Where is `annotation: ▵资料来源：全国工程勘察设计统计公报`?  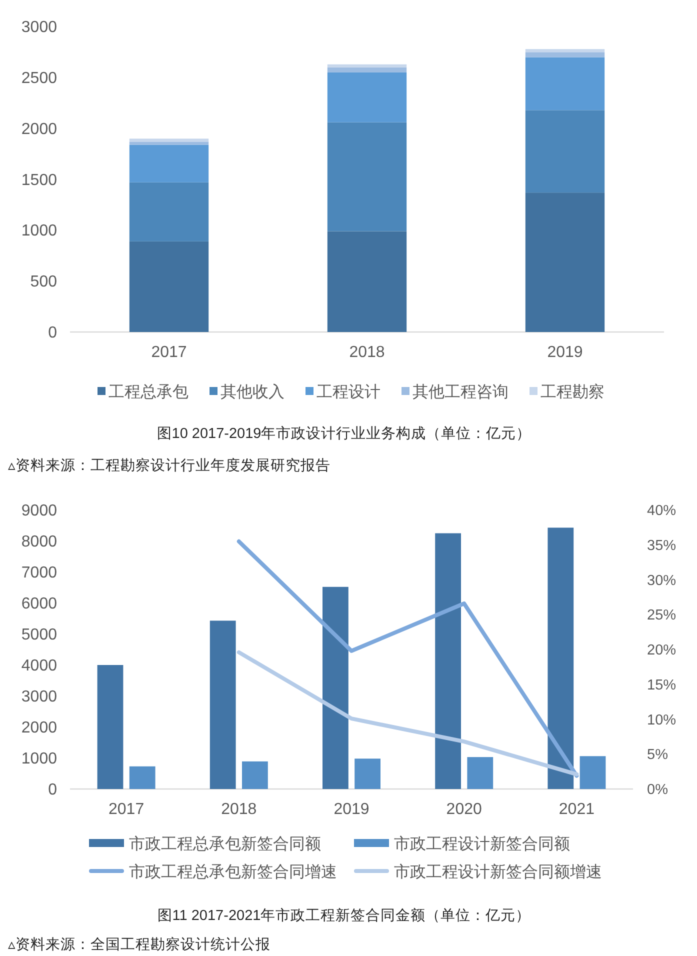
annotation: ▵资料来源：全国工程勘察设计统计公报 is located at coordinates (139, 945).